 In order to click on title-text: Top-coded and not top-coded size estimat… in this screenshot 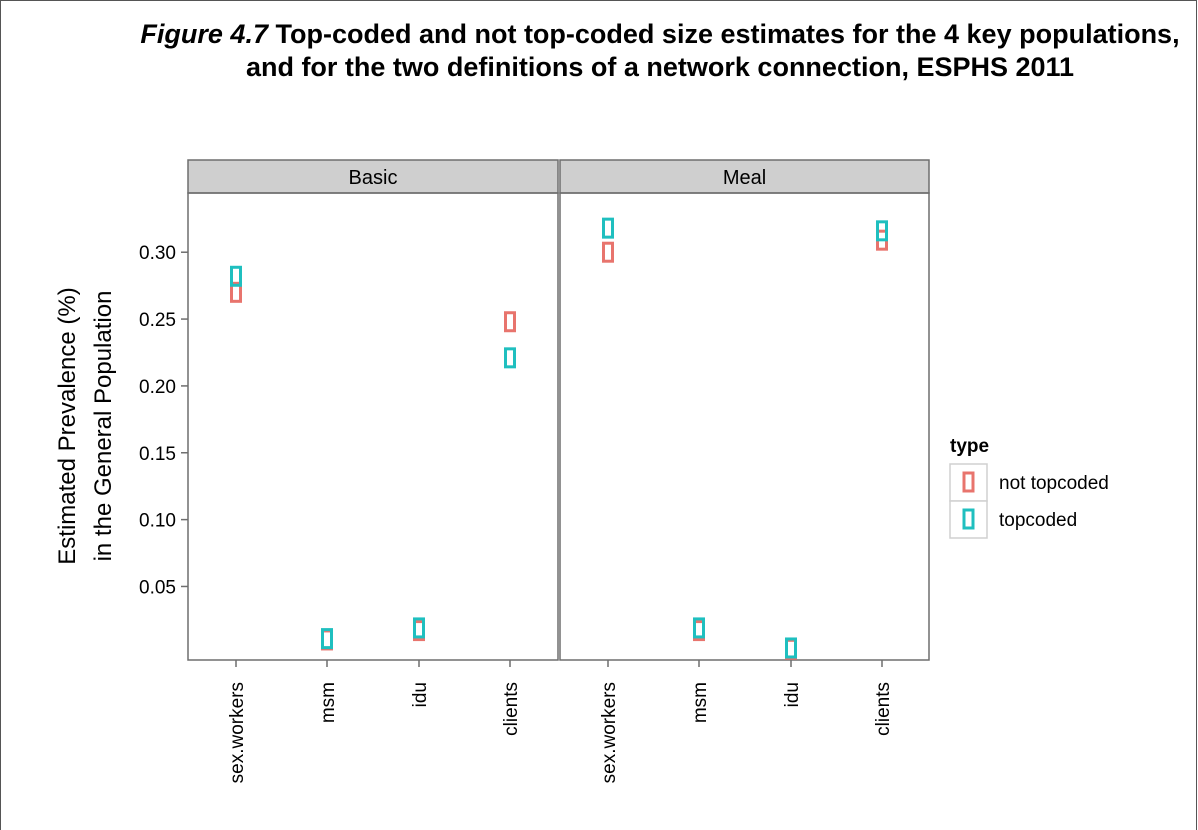, I will do `click(712, 50)`.